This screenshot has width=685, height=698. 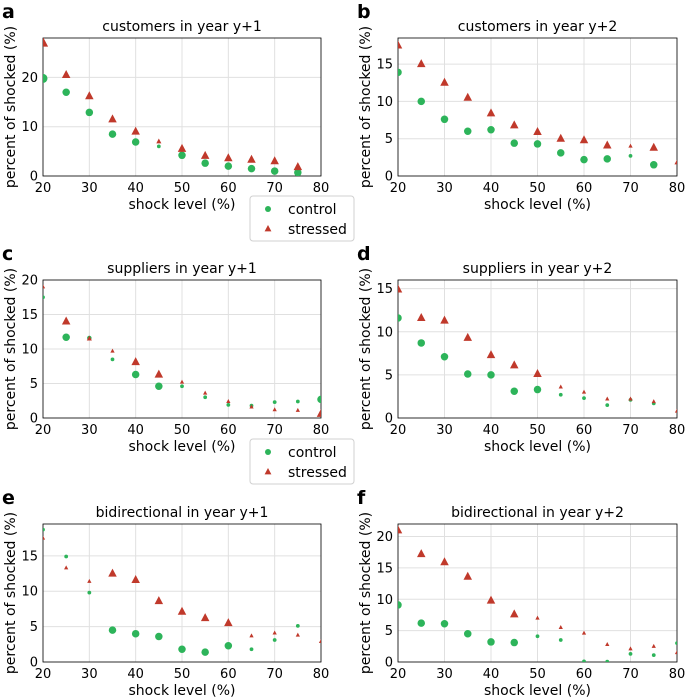 I want to click on x-axis-label: shock level (%), so click(x=182, y=205).